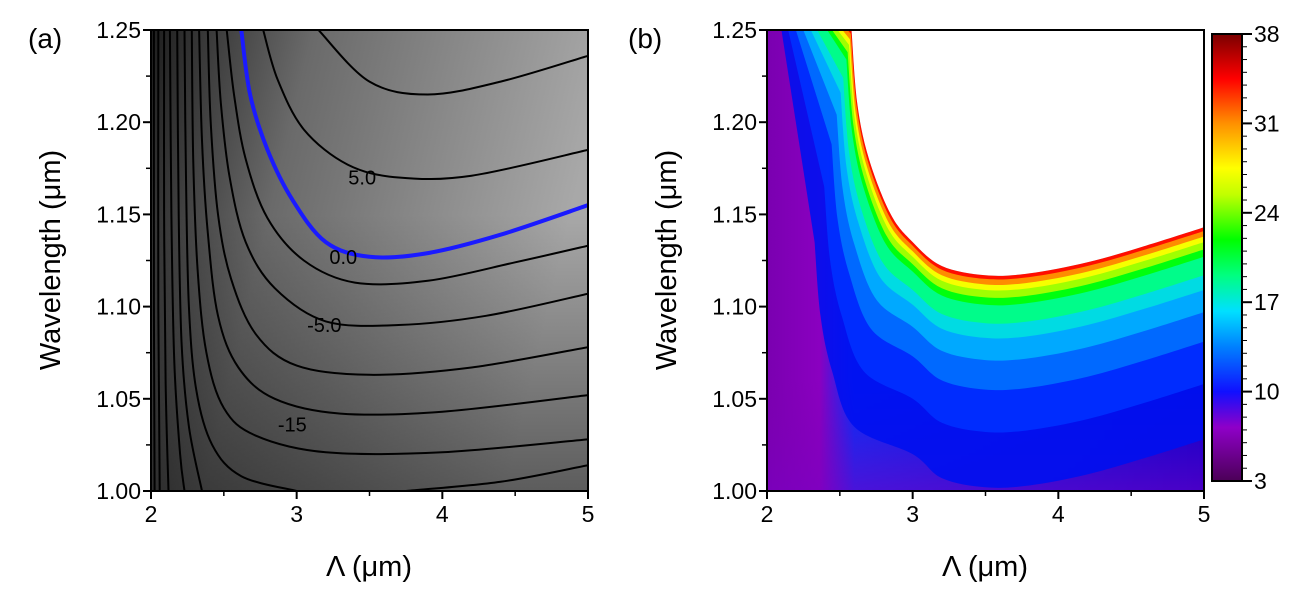 The height and width of the screenshot is (606, 1316). I want to click on panel-b-ytick-label: 1.25, so click(734, 30).